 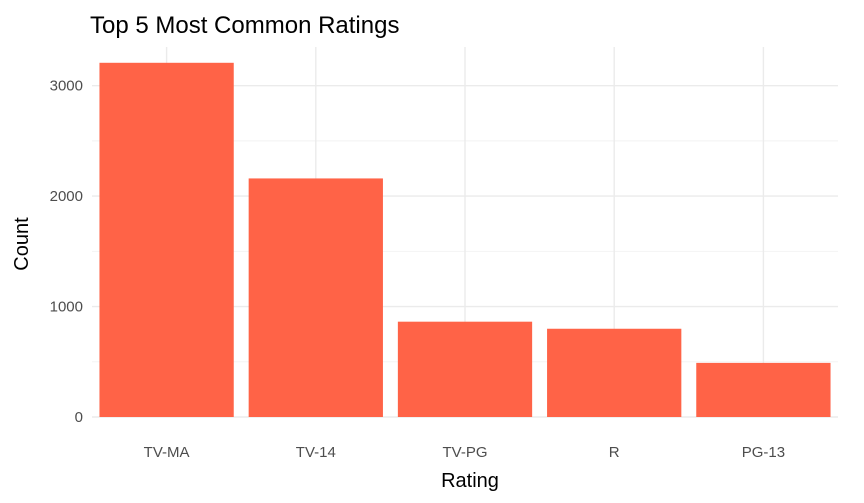 I want to click on y-tick-label: 1000, so click(x=66, y=307).